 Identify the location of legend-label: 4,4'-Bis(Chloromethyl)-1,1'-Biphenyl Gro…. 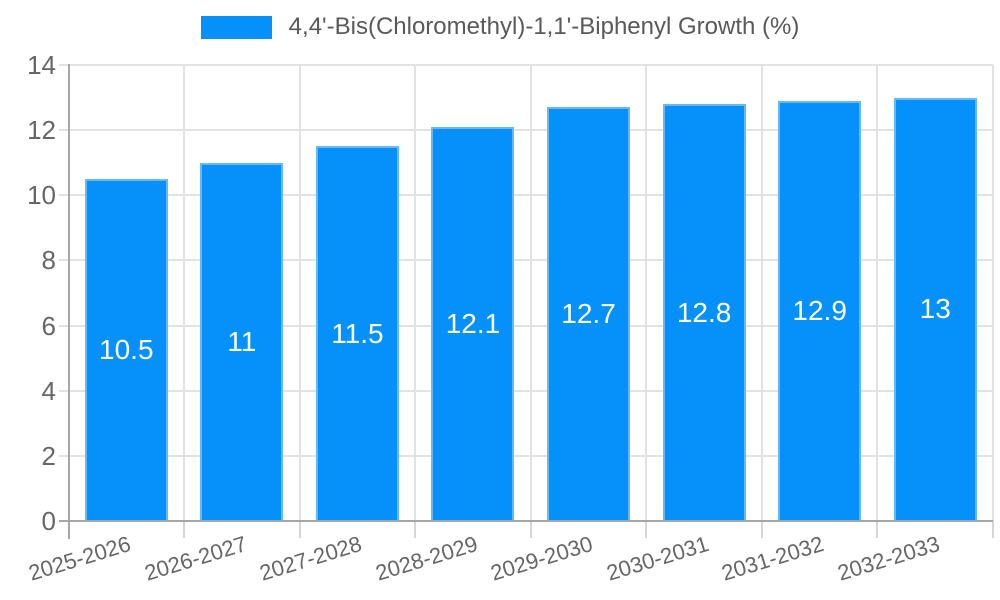
(544, 26).